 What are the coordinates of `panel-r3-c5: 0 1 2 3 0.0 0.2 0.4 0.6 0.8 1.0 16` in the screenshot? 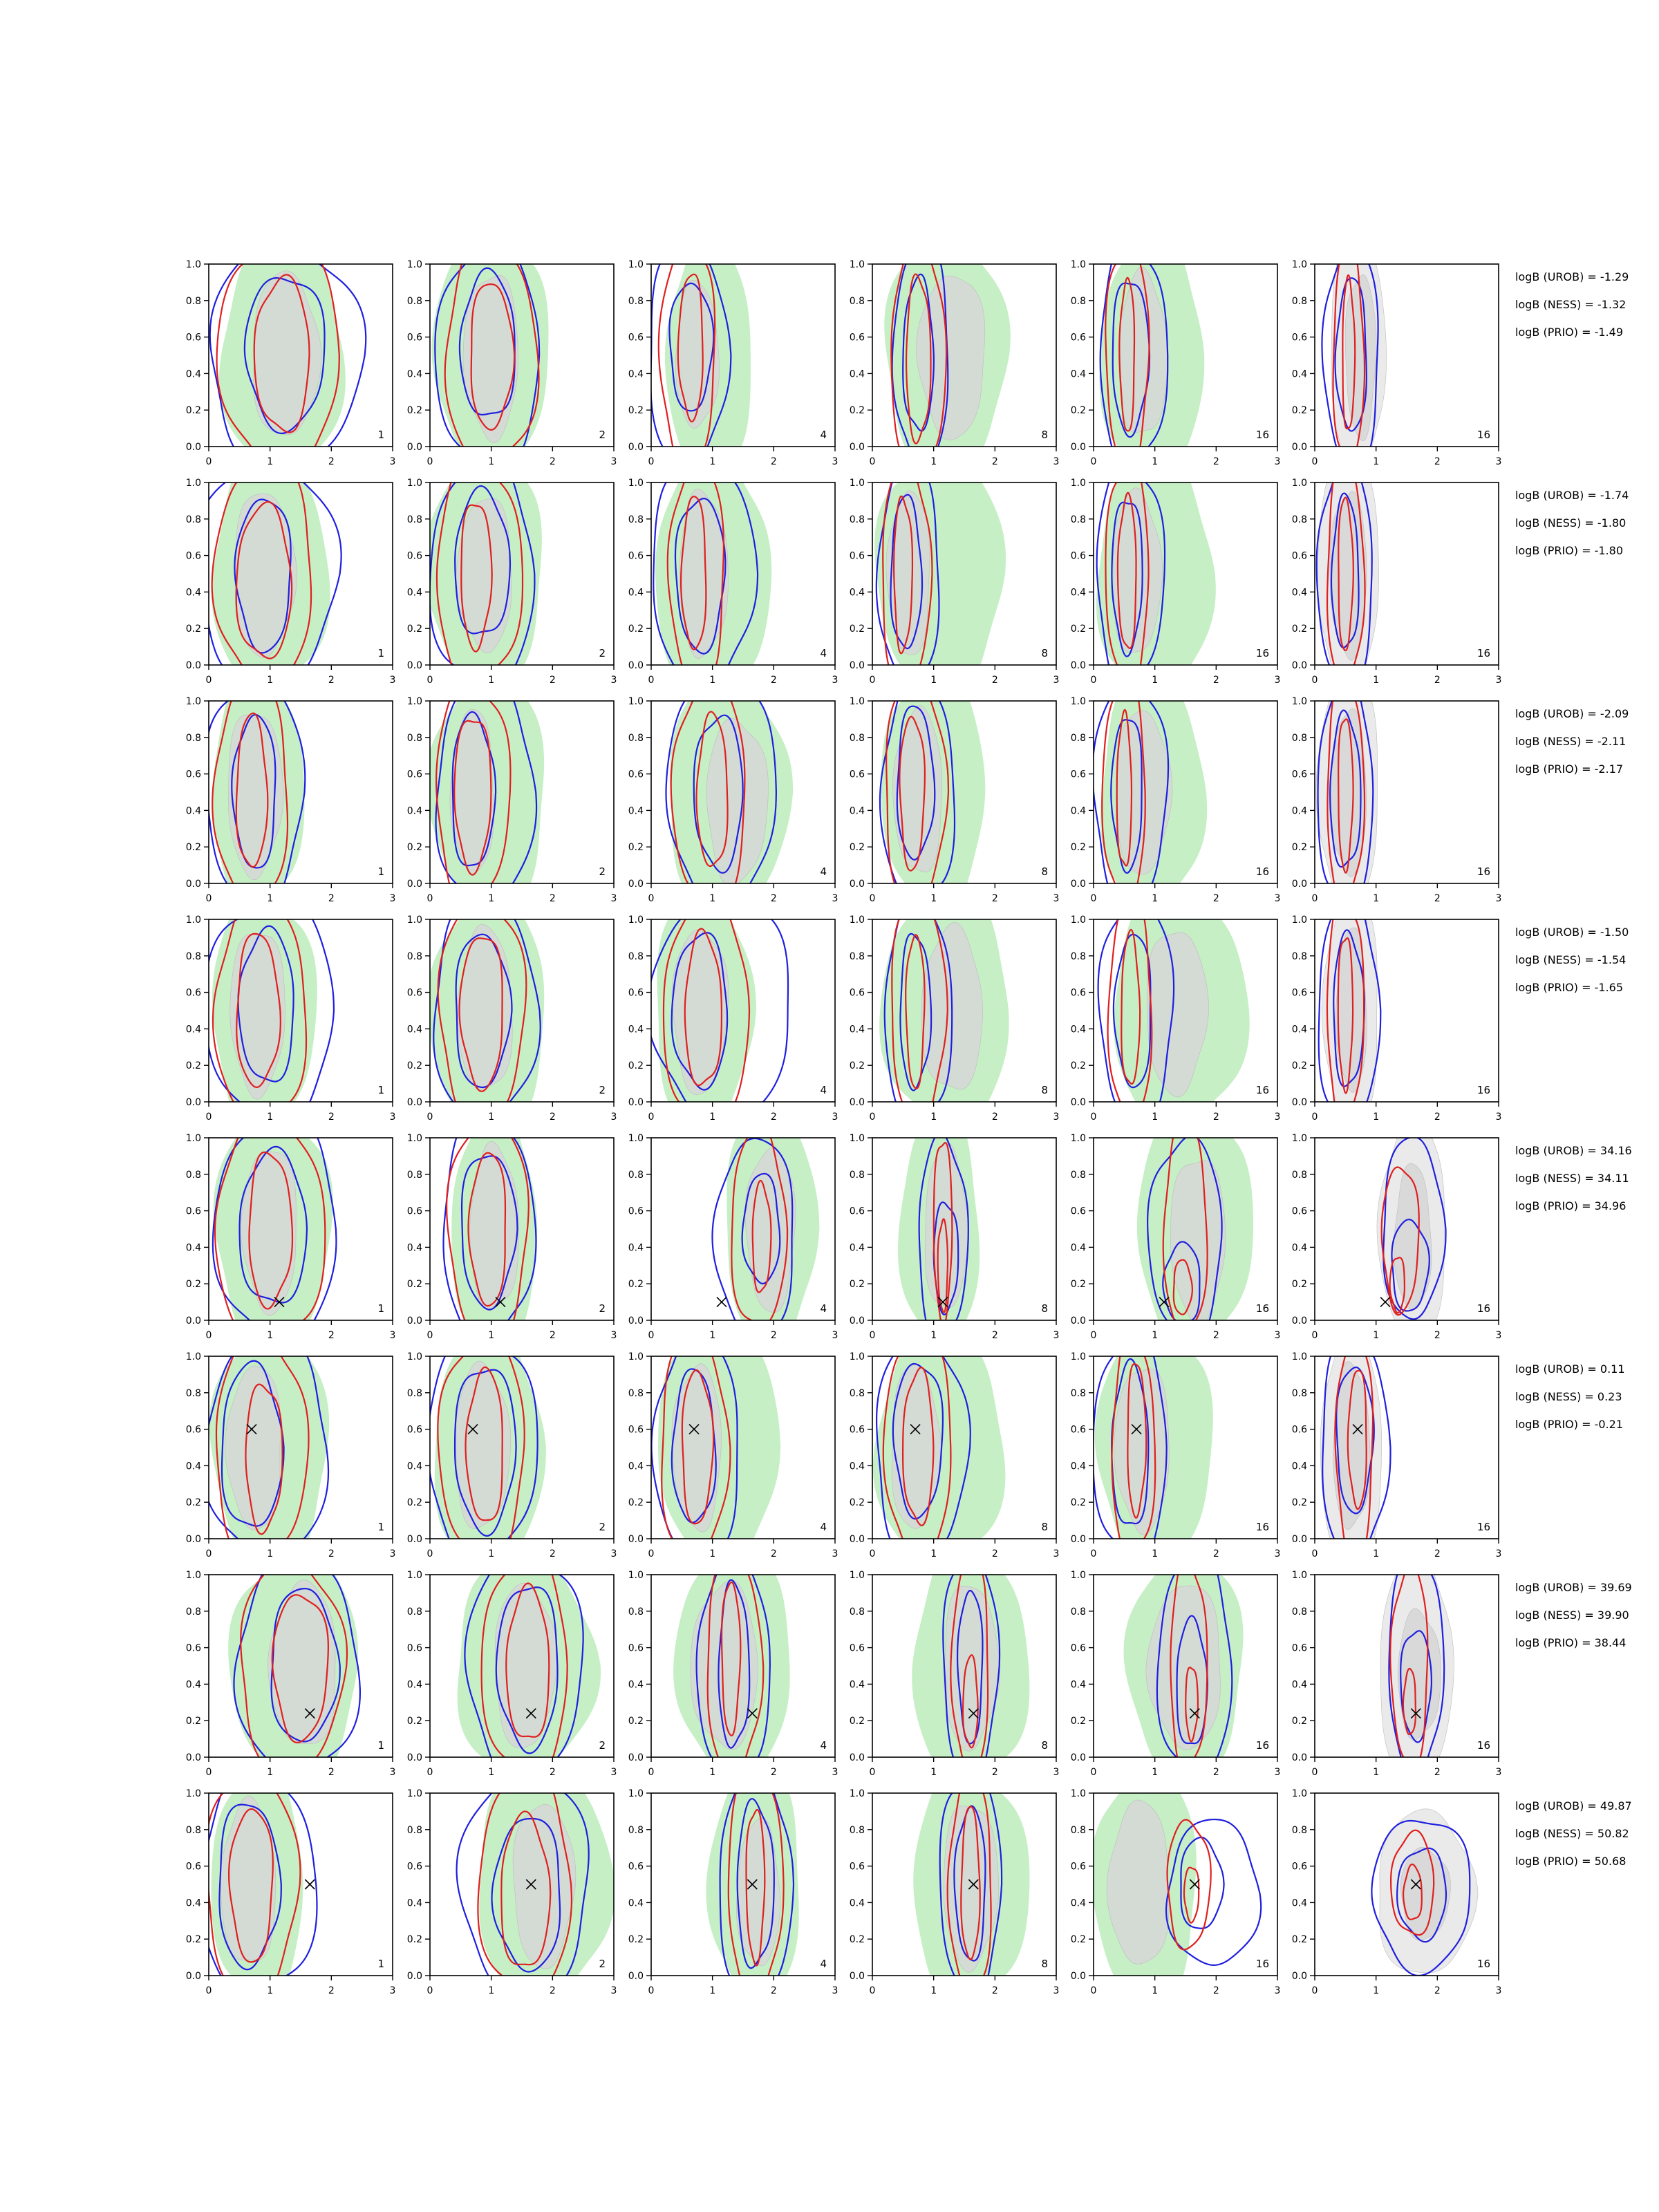 It's located at (1176, 800).